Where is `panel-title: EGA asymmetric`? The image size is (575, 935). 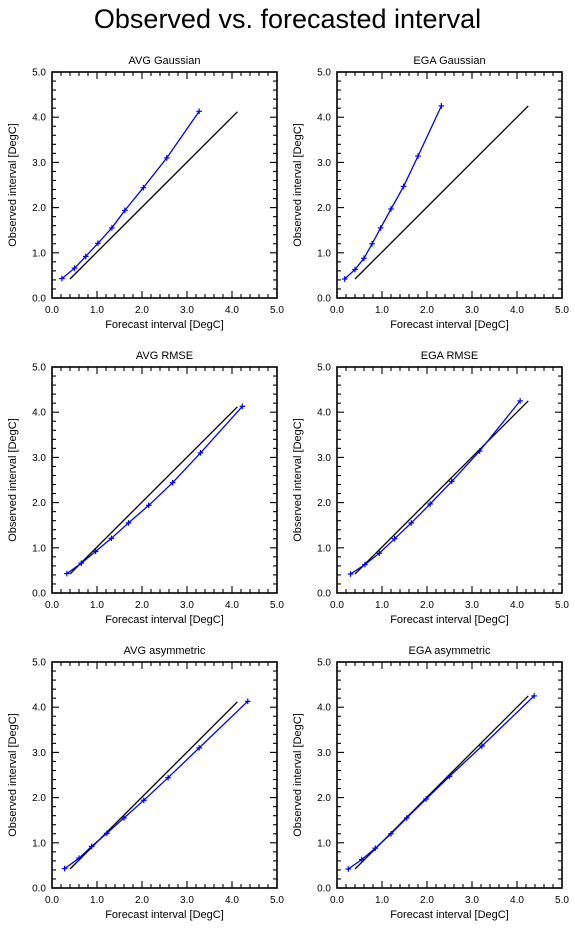
panel-title: EGA asymmetric is located at coordinates (450, 651).